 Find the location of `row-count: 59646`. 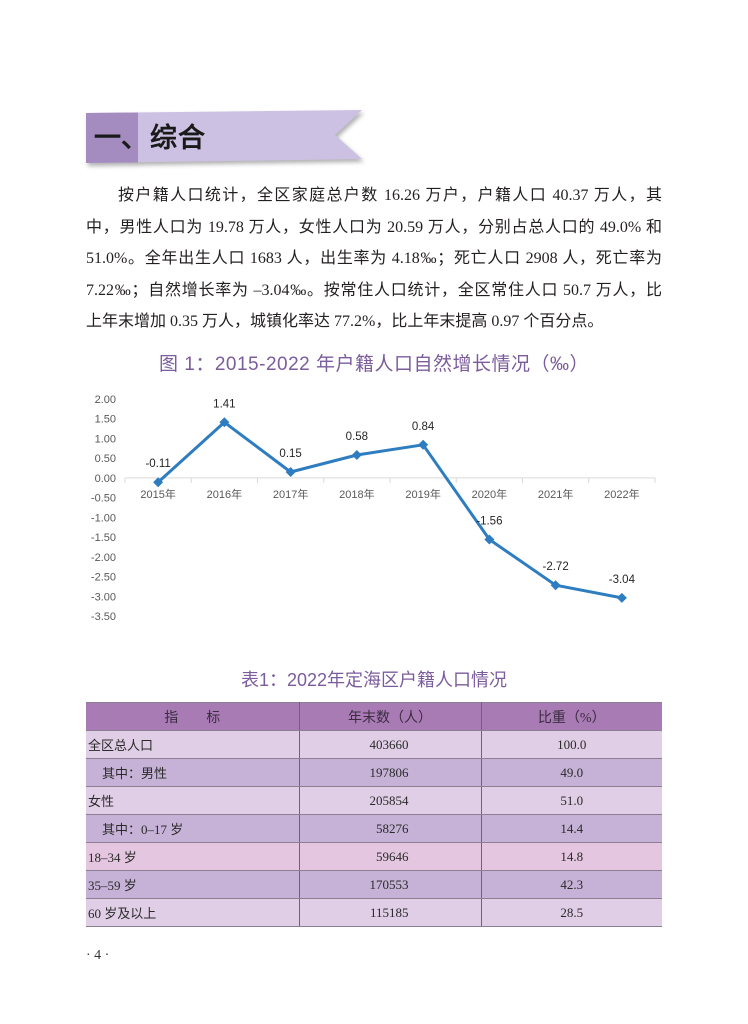

row-count: 59646 is located at coordinates (390, 856).